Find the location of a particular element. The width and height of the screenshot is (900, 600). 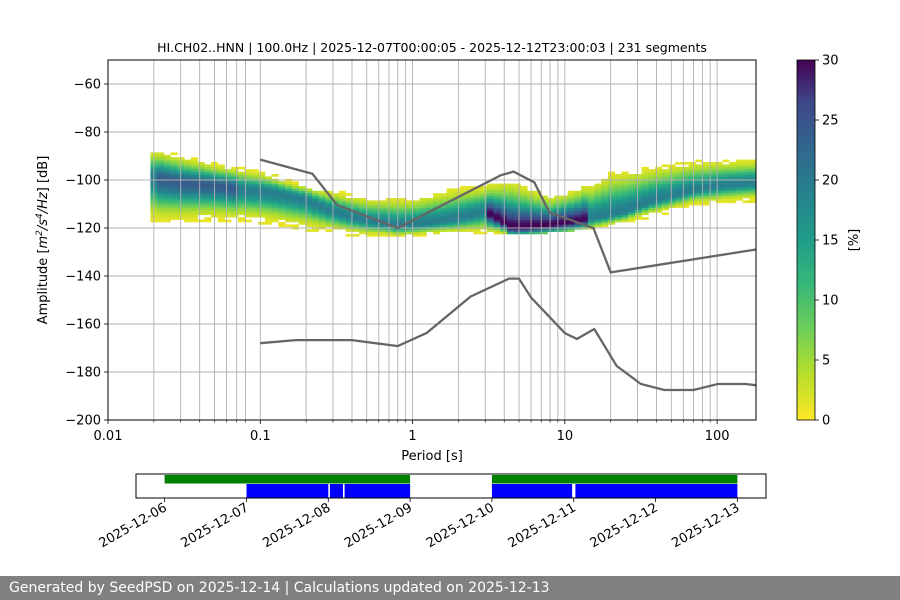

availability-span is located at coordinates (287, 479).